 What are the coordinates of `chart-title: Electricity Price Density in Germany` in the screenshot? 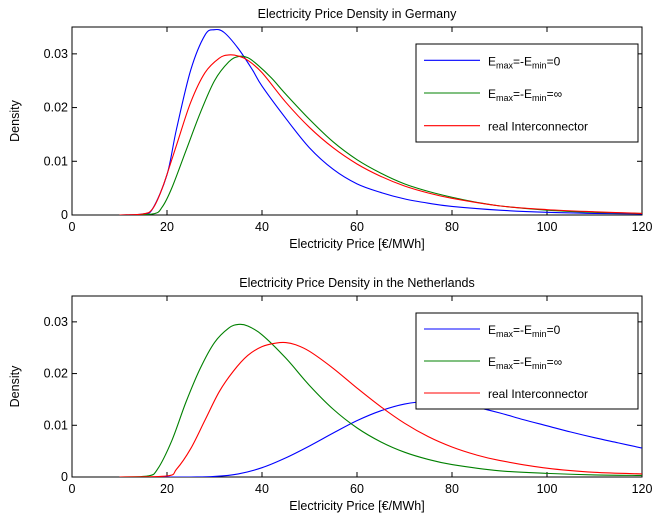 It's located at (357, 14).